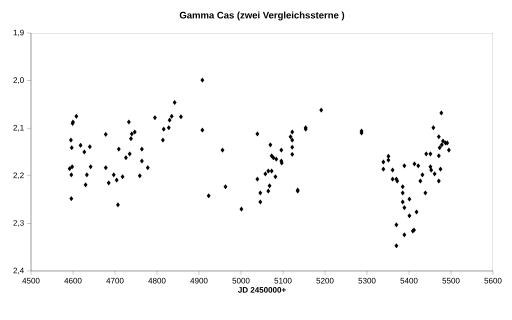  I want to click on x-axis-title: JD 2450000+, so click(262, 290).